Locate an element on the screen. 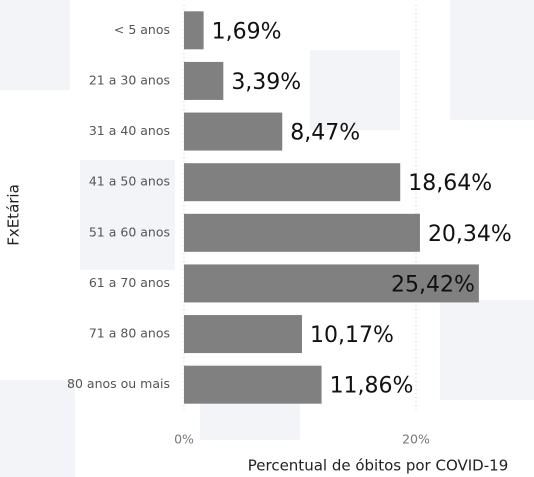 Image resolution: width=534 pixels, height=477 pixels. x-axis-title: Percentual de óbitos por COVID-19 is located at coordinates (378, 466).